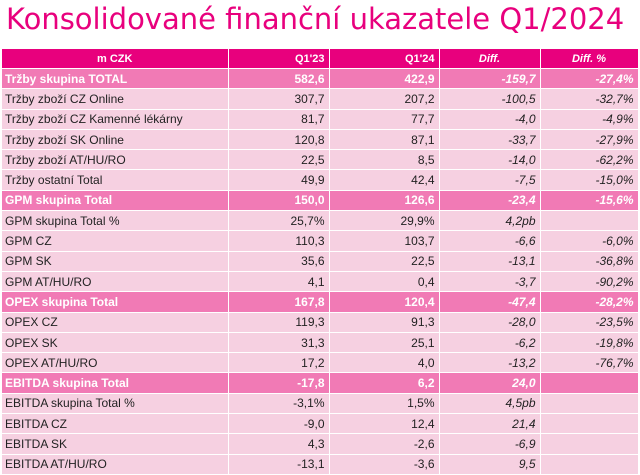 This screenshot has height=475, width=640. I want to click on cell-q123: 4,1, so click(279, 282).